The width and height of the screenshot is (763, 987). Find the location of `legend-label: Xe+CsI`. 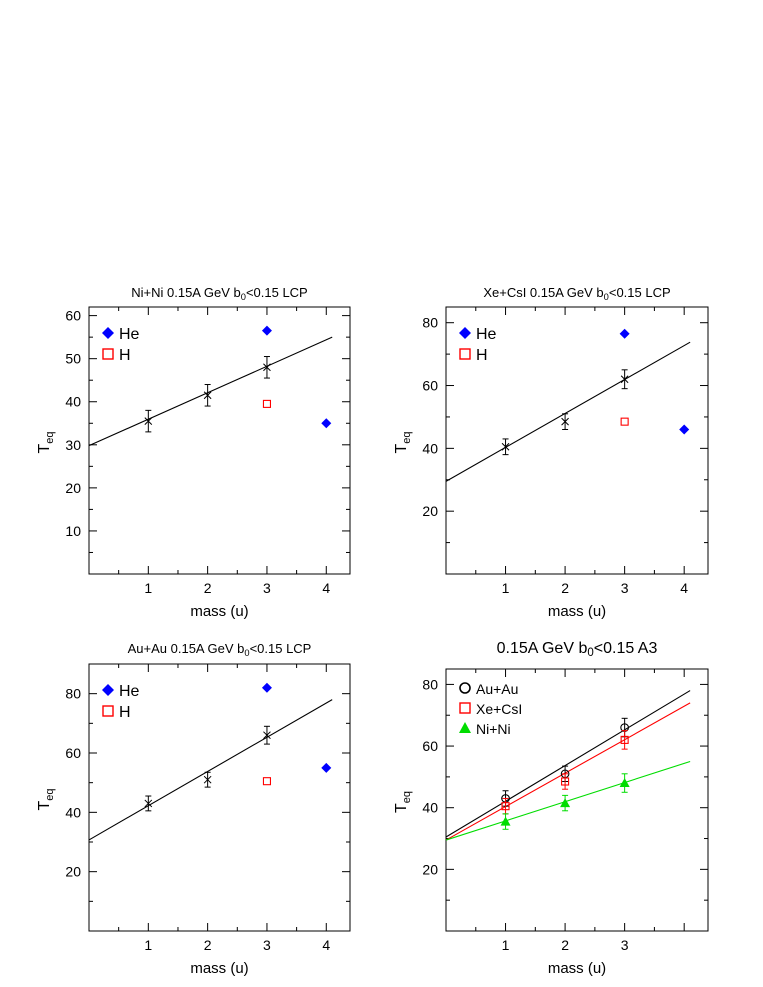

legend-label: Xe+CsI is located at coordinates (499, 709).